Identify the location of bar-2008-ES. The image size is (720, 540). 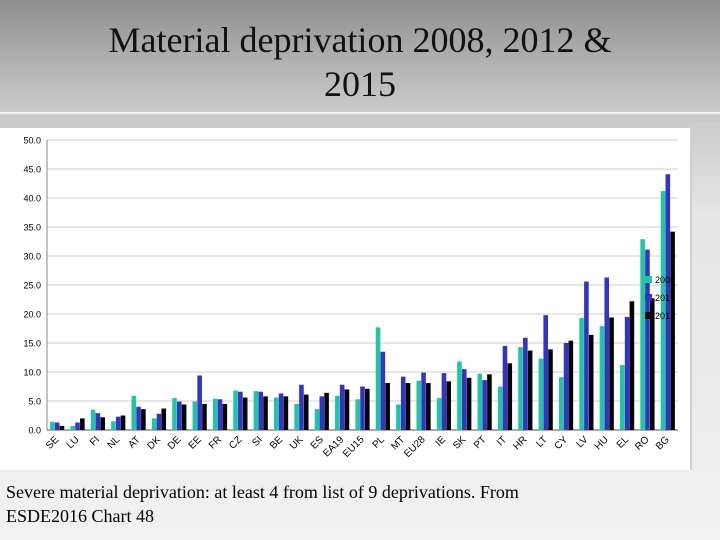
(317, 419).